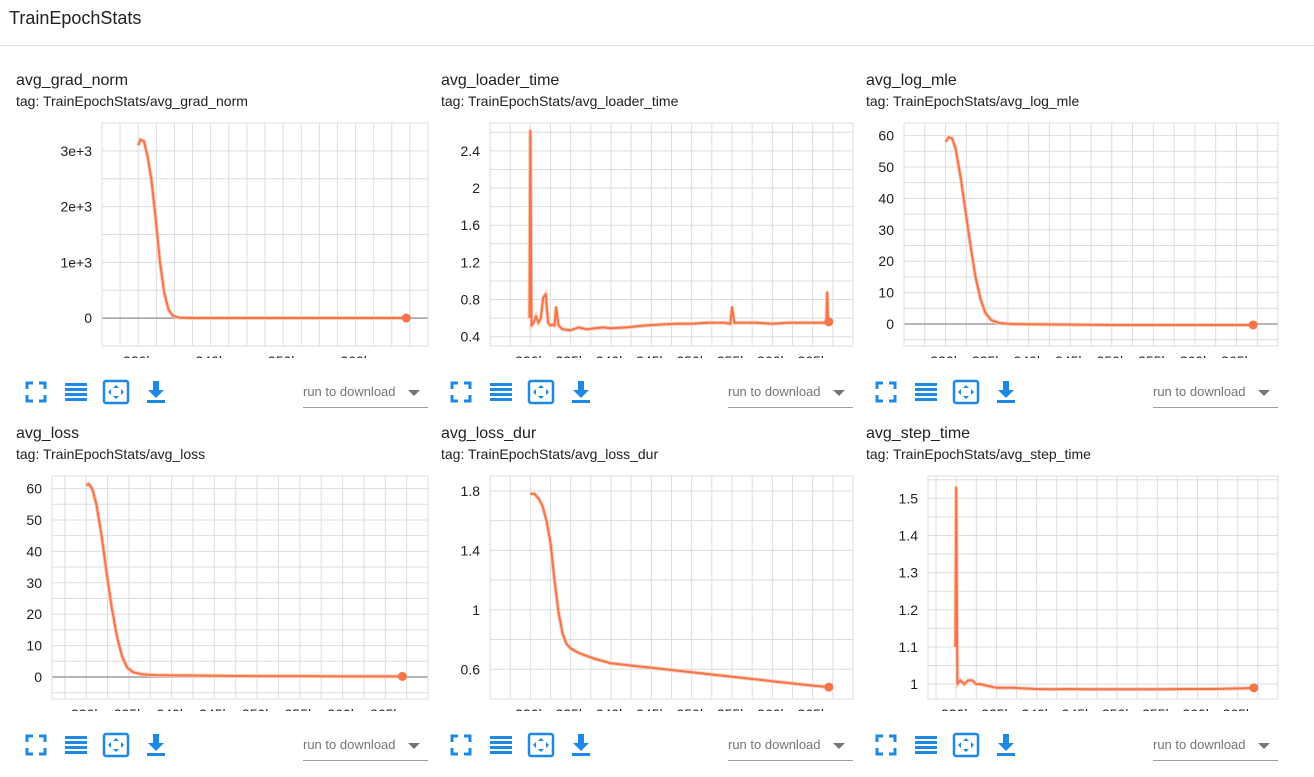 This screenshot has height=777, width=1314. What do you see at coordinates (72, 80) in the screenshot?
I see `chart-title: avg_grad_norm` at bounding box center [72, 80].